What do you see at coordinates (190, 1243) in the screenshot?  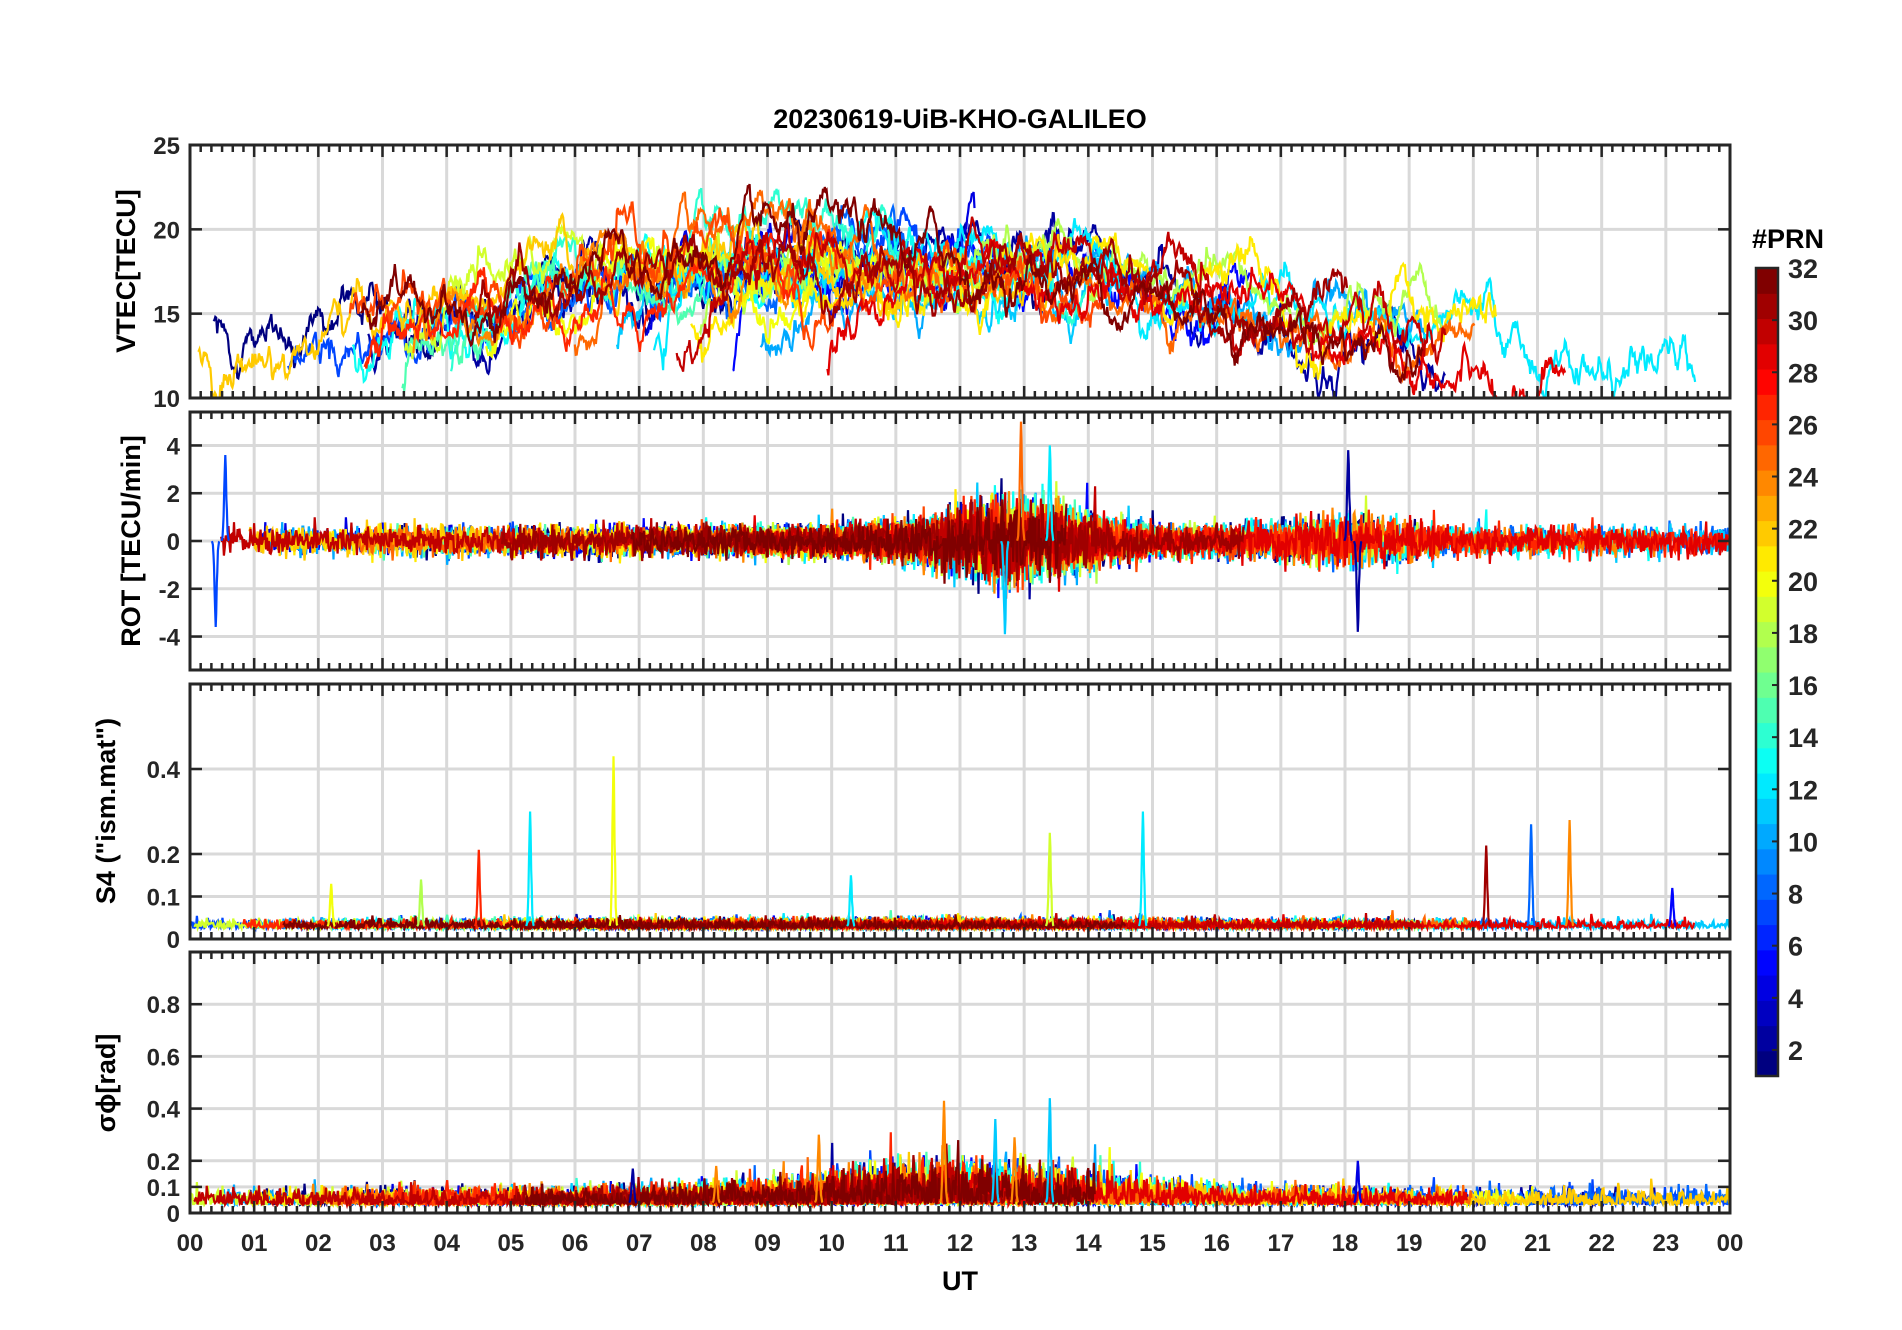 I see `x-tick-label-0: 00` at bounding box center [190, 1243].